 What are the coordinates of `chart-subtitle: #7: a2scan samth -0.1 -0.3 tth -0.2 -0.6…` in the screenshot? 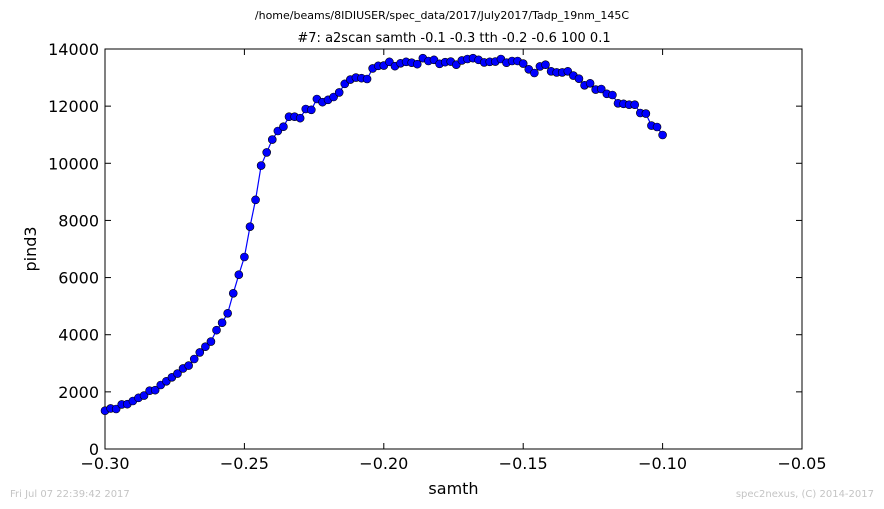 It's located at (453, 38).